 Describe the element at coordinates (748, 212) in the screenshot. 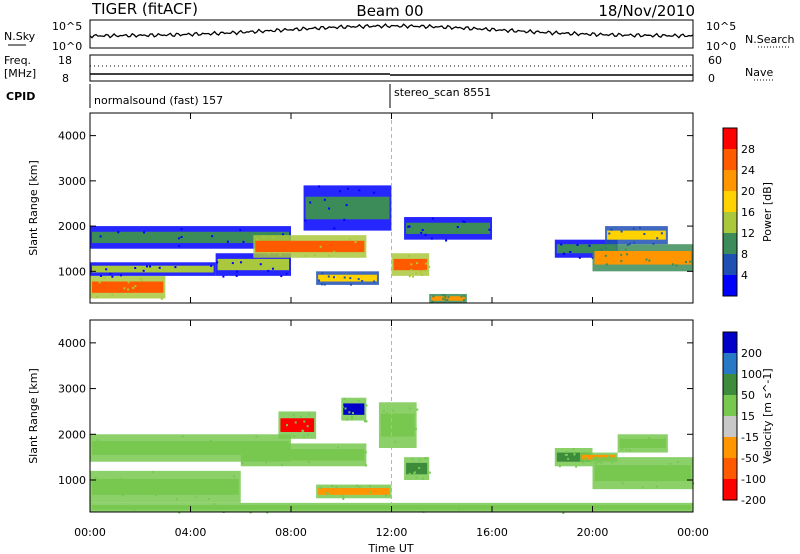

I see `power-colorbar-tick: 16` at that location.